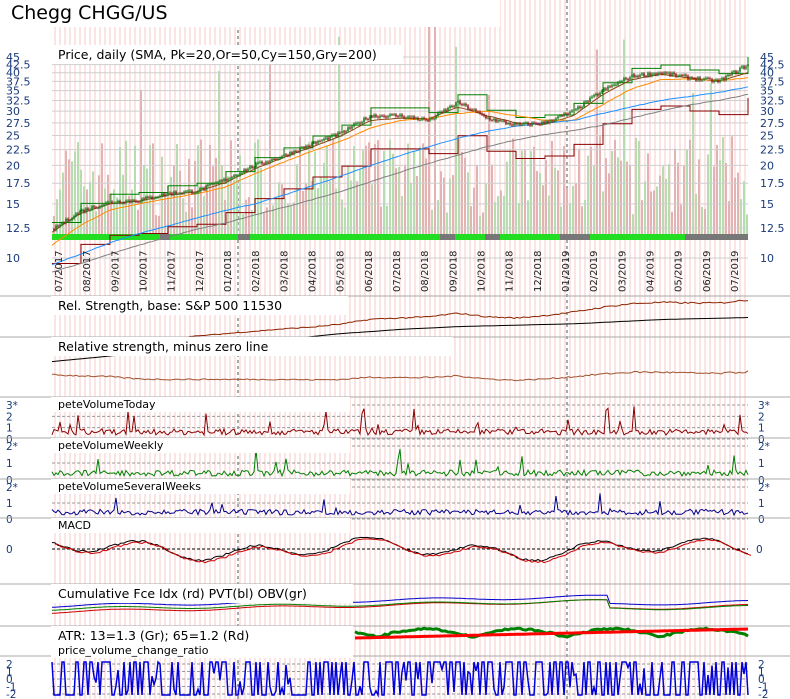 The height and width of the screenshot is (699, 790). What do you see at coordinates (18, 100) in the screenshot?
I see `price-tick-label-left: 32.5` at bounding box center [18, 100].